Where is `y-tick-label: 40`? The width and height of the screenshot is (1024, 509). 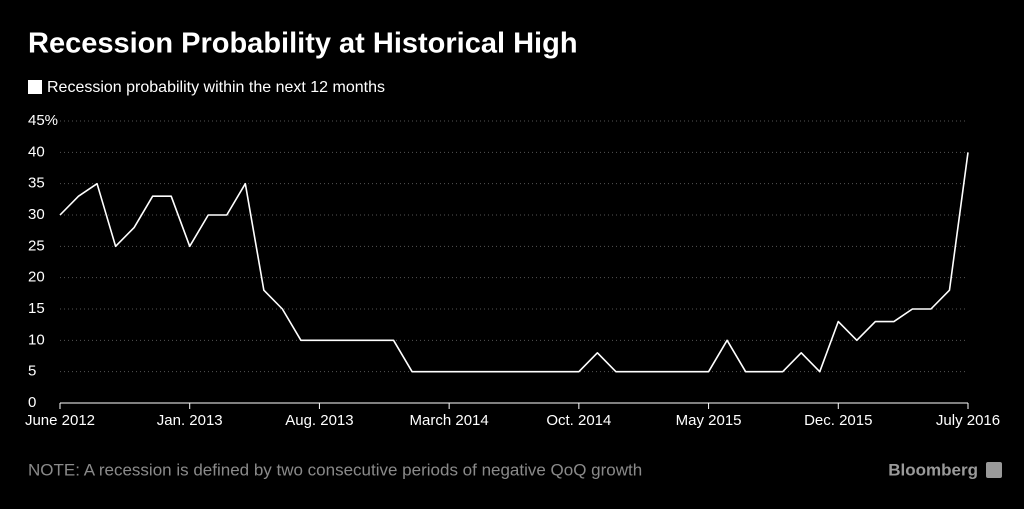 y-tick-label: 40 is located at coordinates (36, 151).